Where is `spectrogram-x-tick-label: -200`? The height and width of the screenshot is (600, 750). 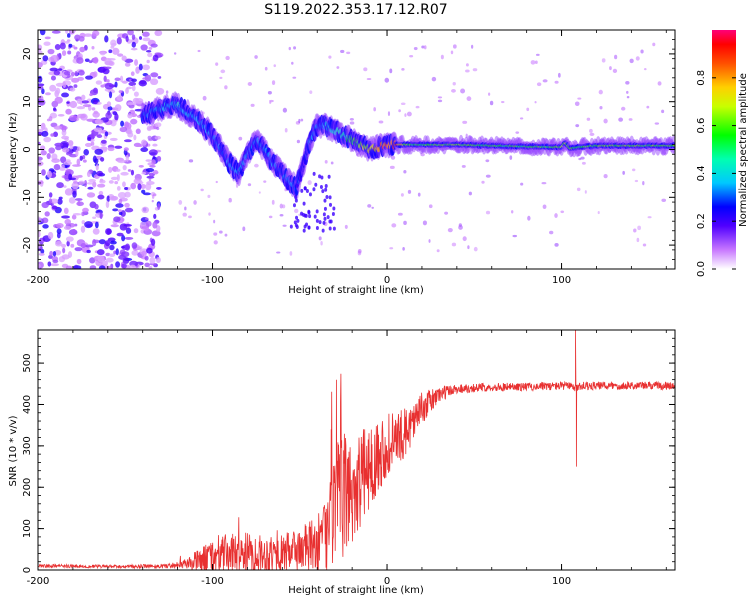 spectrogram-x-tick-label: -200 is located at coordinates (38, 280).